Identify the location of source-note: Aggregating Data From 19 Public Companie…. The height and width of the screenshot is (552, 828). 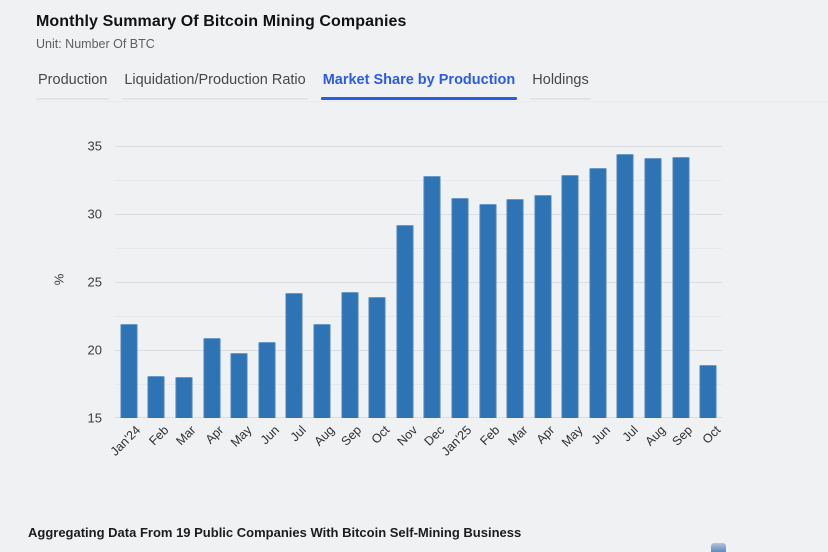
(275, 532).